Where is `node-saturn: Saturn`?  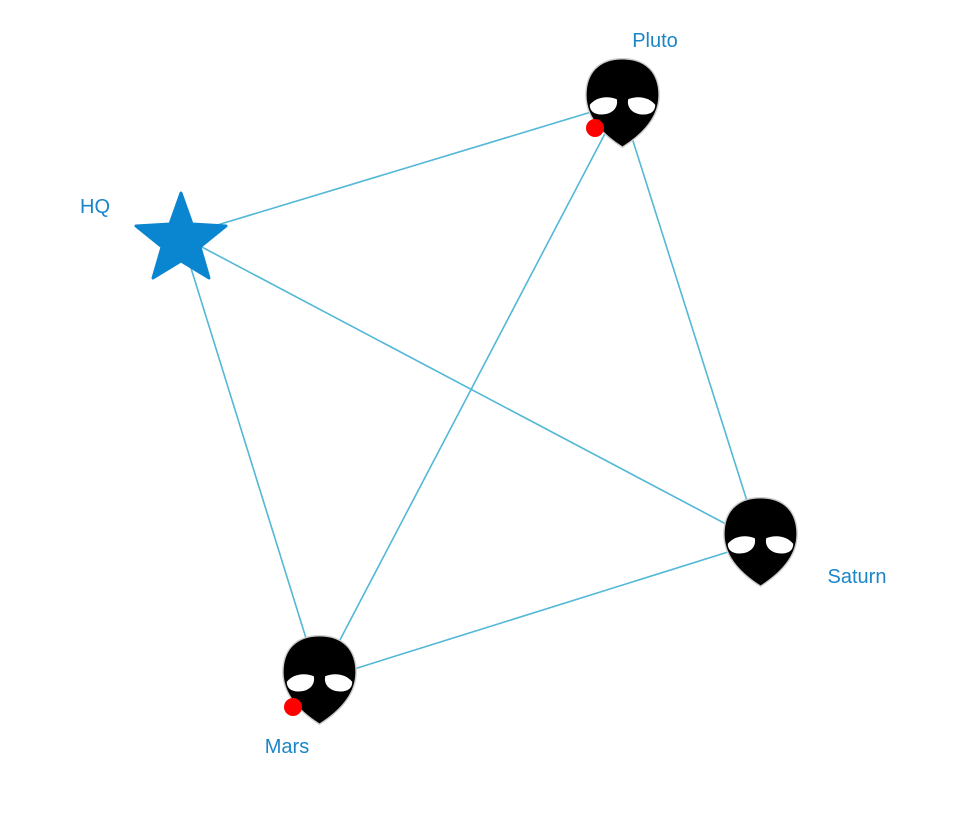
node-saturn: Saturn is located at coordinates (805, 542).